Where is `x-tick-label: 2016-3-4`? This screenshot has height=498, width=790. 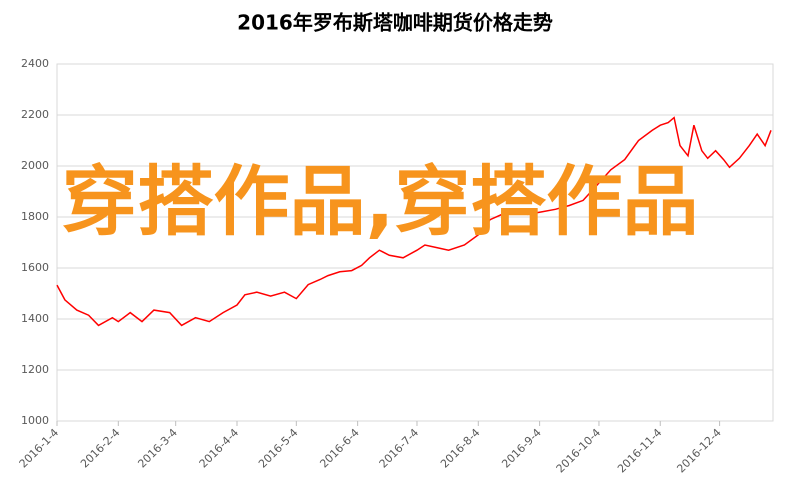 x-tick-label: 2016-3-4 is located at coordinates (157, 448).